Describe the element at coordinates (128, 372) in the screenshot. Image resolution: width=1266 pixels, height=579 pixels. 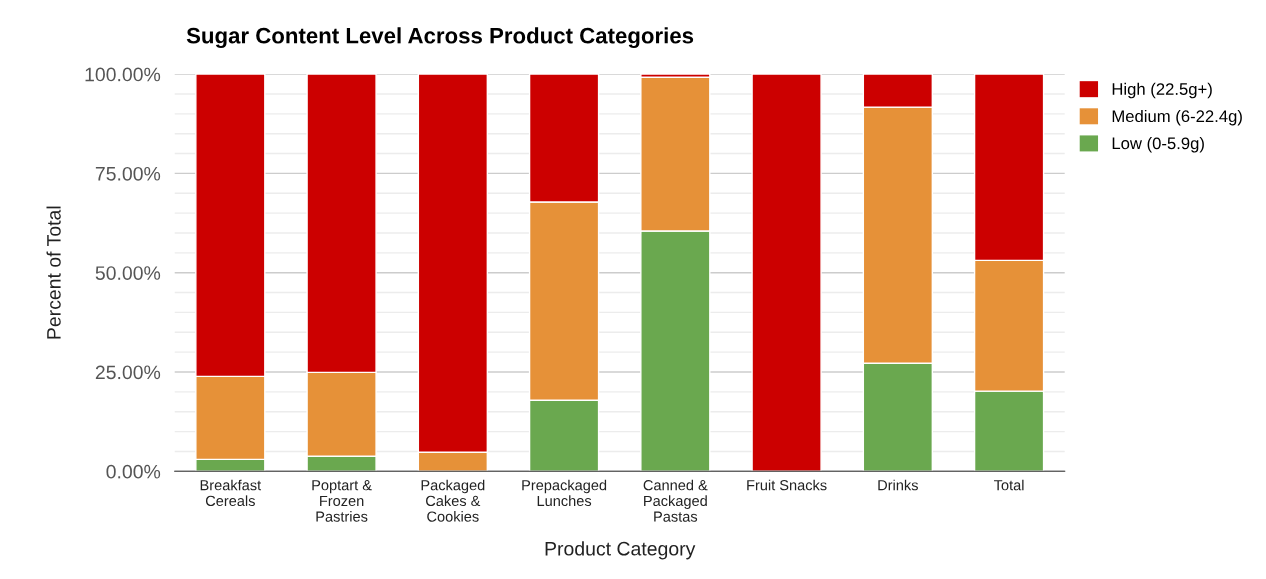
I see `y-tick-label: 25.00%` at that location.